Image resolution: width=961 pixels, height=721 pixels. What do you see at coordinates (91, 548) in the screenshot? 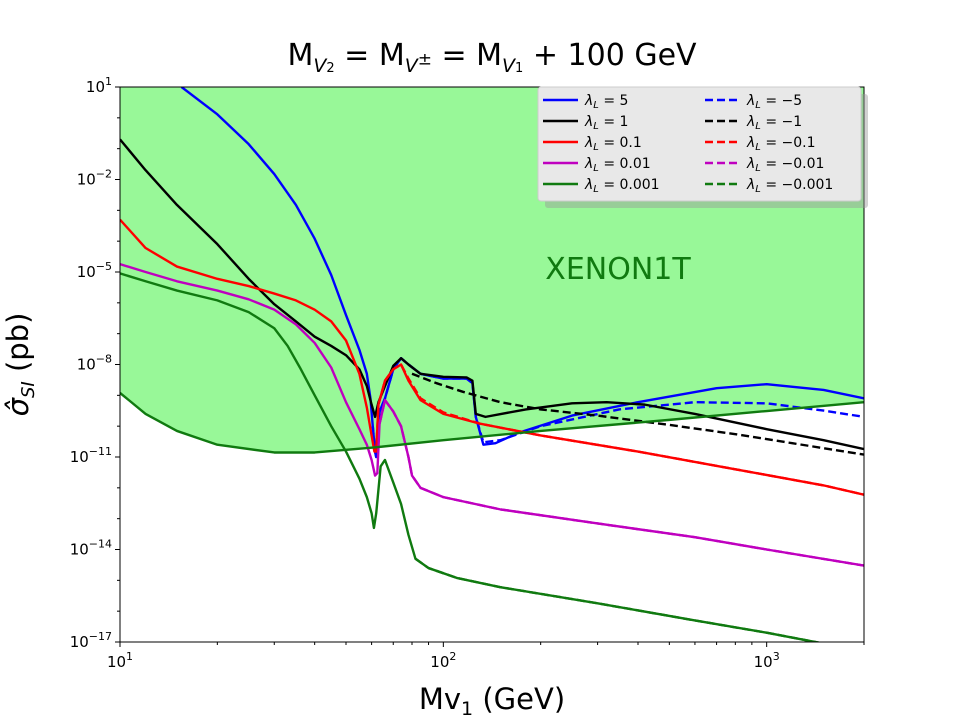
I see `y-tick-label: 10⁻¹⁴` at bounding box center [91, 548].